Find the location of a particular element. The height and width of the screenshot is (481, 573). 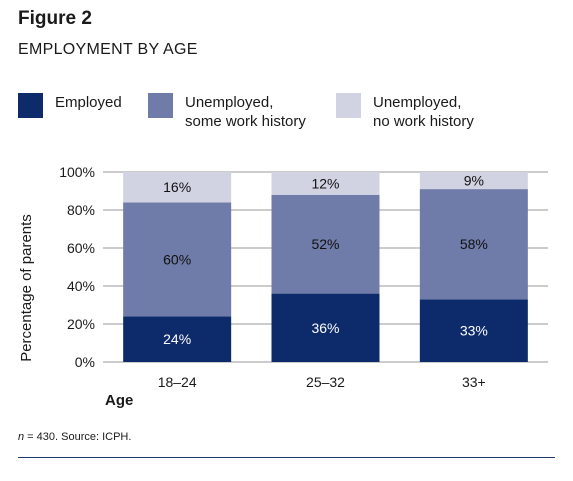

data-label: 9% is located at coordinates (474, 181).